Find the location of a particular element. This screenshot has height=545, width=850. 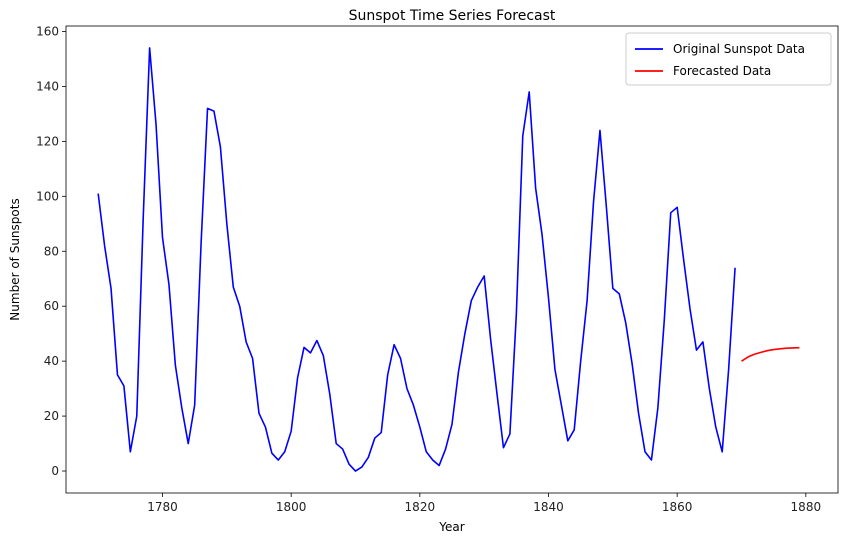

y-tick-label: 40 is located at coordinates (51, 361).